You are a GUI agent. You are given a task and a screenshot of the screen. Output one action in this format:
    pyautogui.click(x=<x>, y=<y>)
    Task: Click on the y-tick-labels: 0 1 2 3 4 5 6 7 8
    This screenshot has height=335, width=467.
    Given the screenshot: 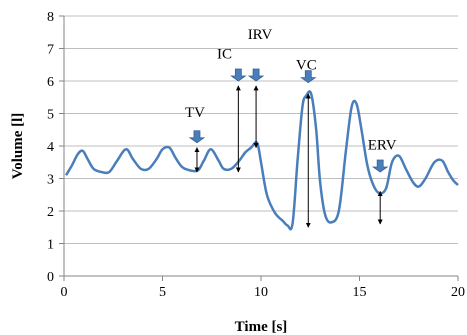 What is the action you would take?
    pyautogui.click(x=50, y=147)
    